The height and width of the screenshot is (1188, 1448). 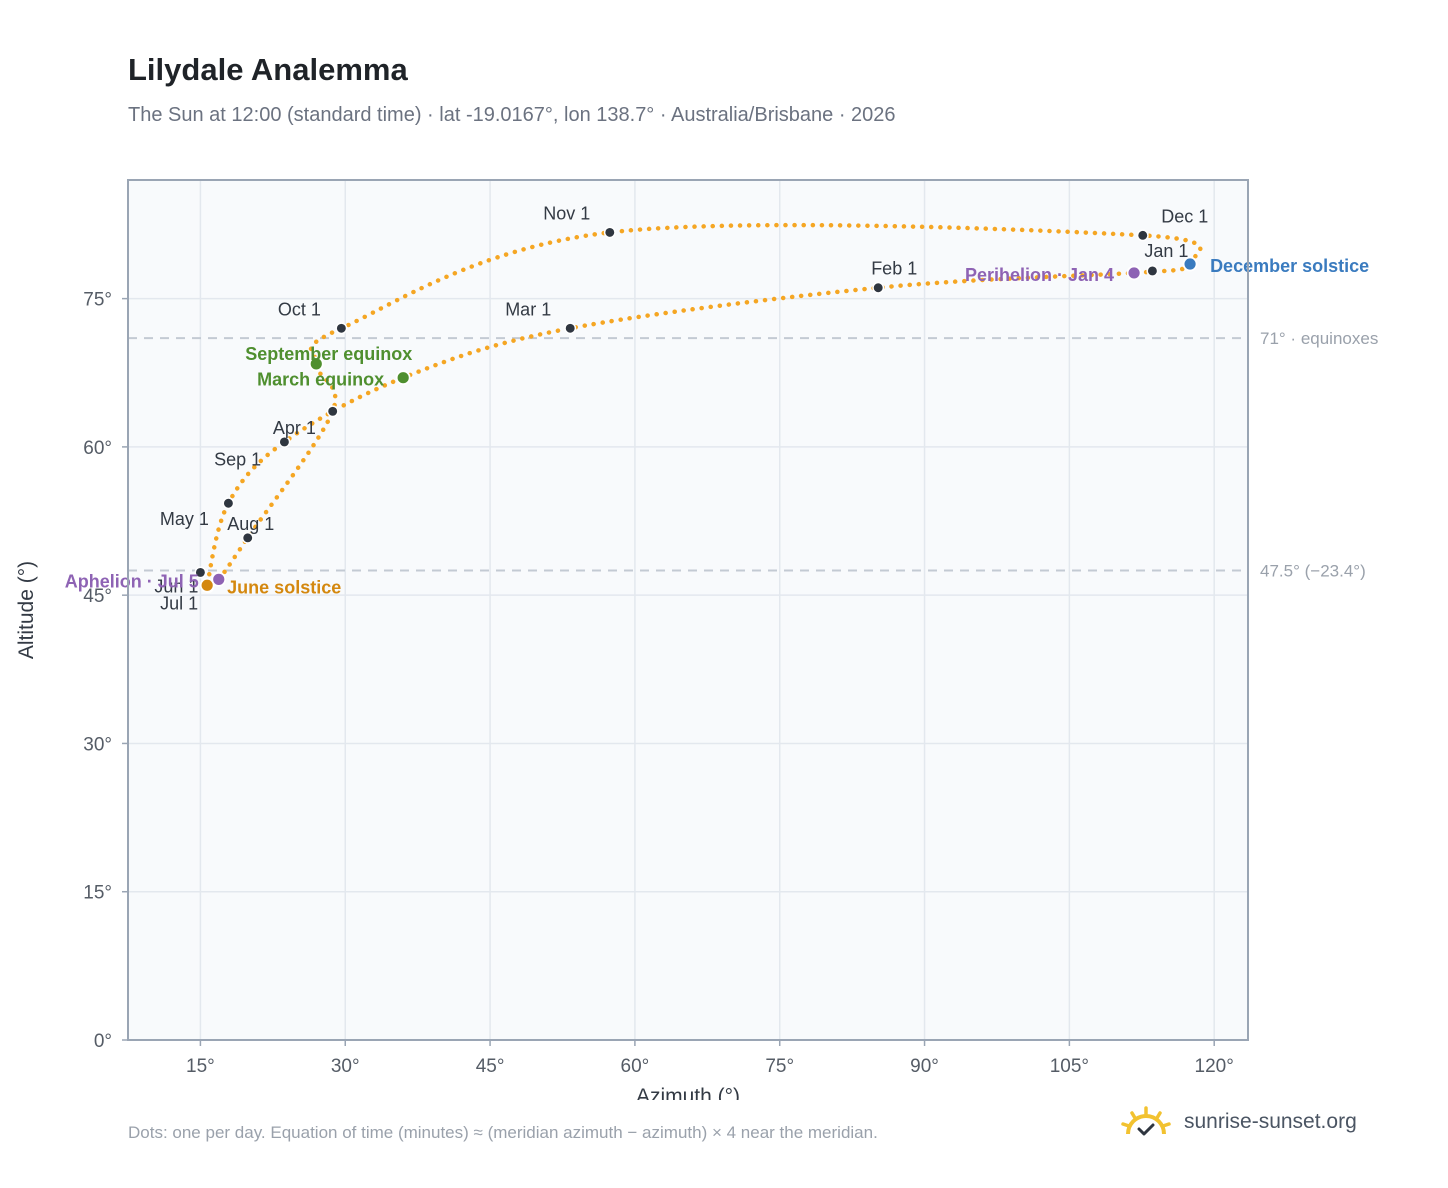 I want to click on event-label: September equinox, so click(x=328, y=354).